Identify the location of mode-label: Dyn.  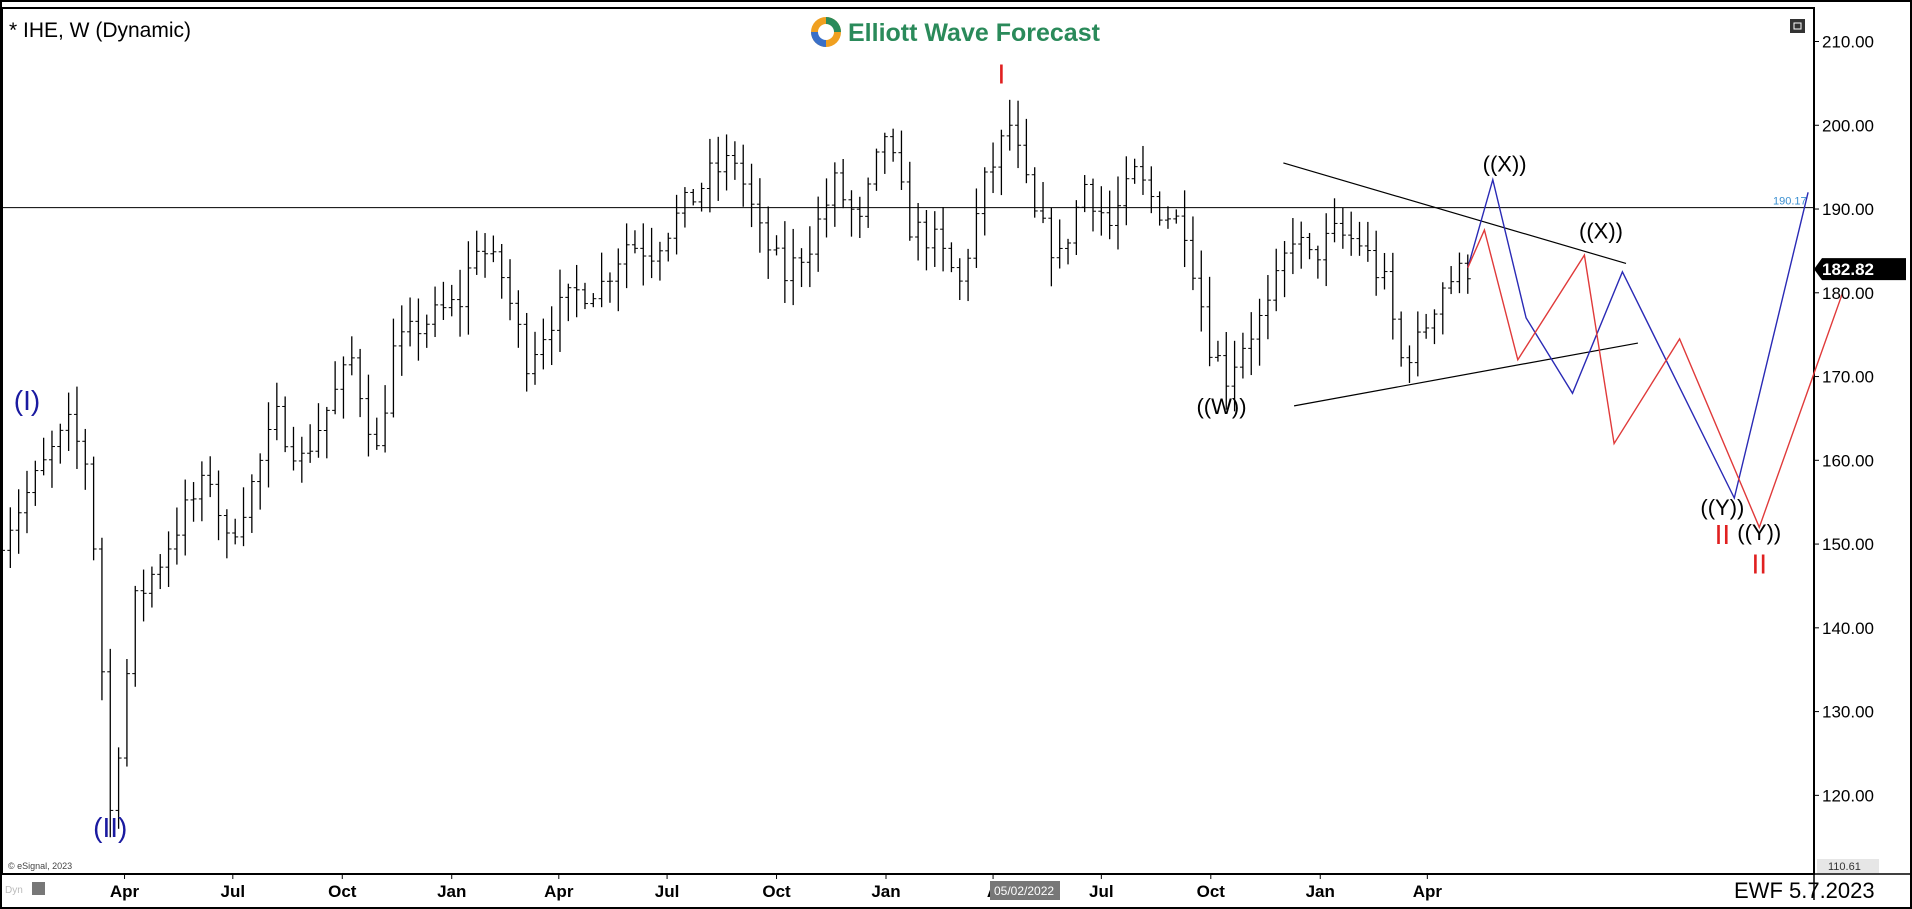
(14, 890).